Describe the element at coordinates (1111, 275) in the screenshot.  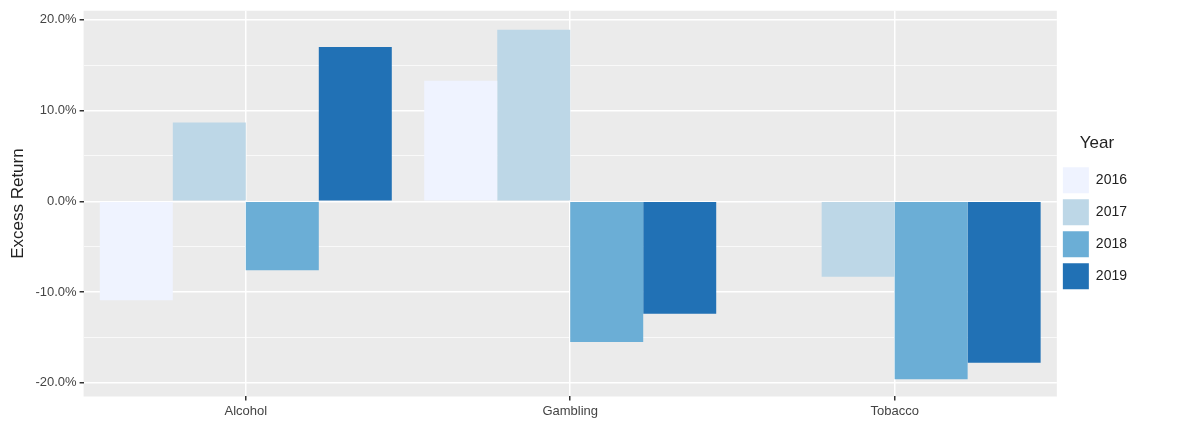
I see `legend-label: 2019` at that location.